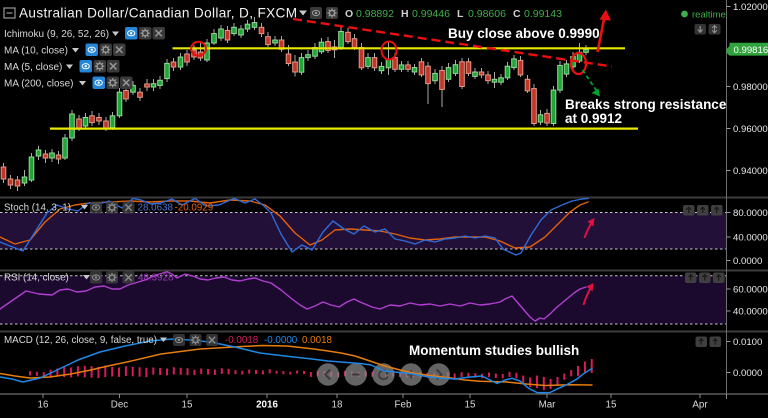  What do you see at coordinates (593, 118) in the screenshot?
I see `svg-text: at 0.9912` at bounding box center [593, 118].